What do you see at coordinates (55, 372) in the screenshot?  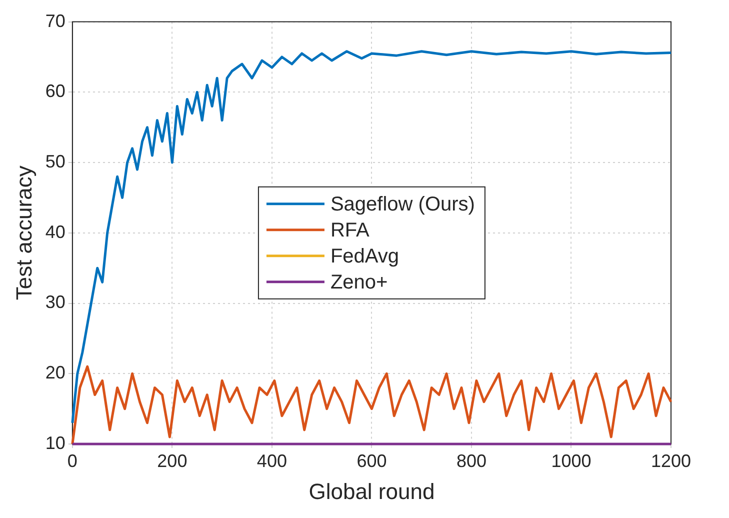 I see `y-tick-label: 20` at bounding box center [55, 372].